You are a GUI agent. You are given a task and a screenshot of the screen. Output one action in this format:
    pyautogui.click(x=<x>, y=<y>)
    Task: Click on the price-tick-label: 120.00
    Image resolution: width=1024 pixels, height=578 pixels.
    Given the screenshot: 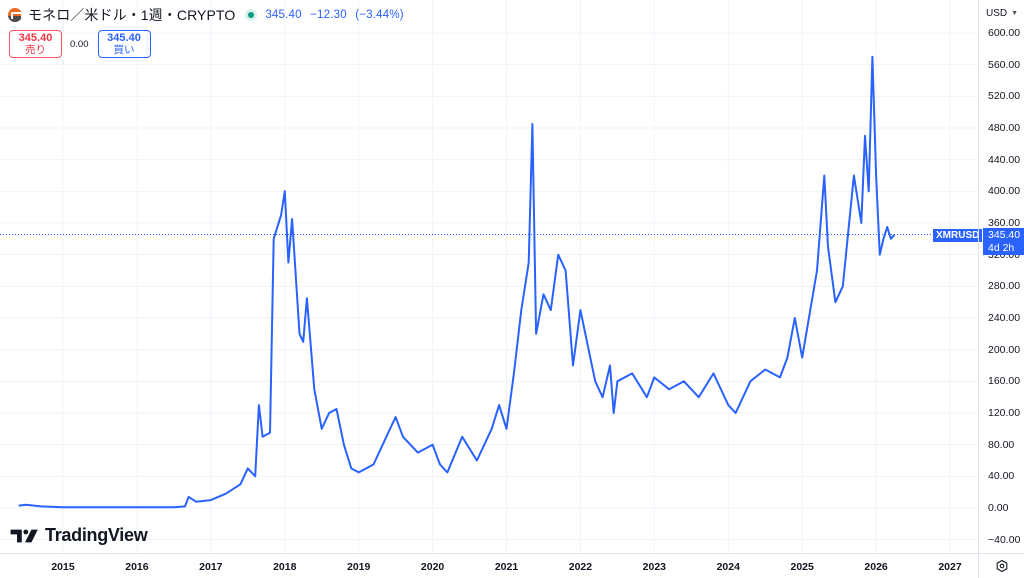 What is the action you would take?
    pyautogui.click(x=1004, y=413)
    